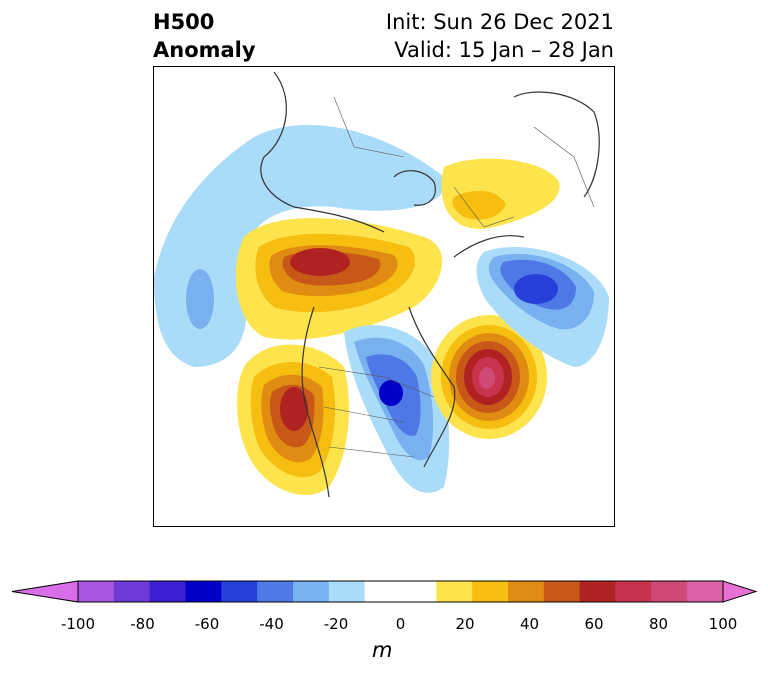 The height and width of the screenshot is (673, 768). I want to click on anomaly-atlantic-ridge, so click(489, 377).